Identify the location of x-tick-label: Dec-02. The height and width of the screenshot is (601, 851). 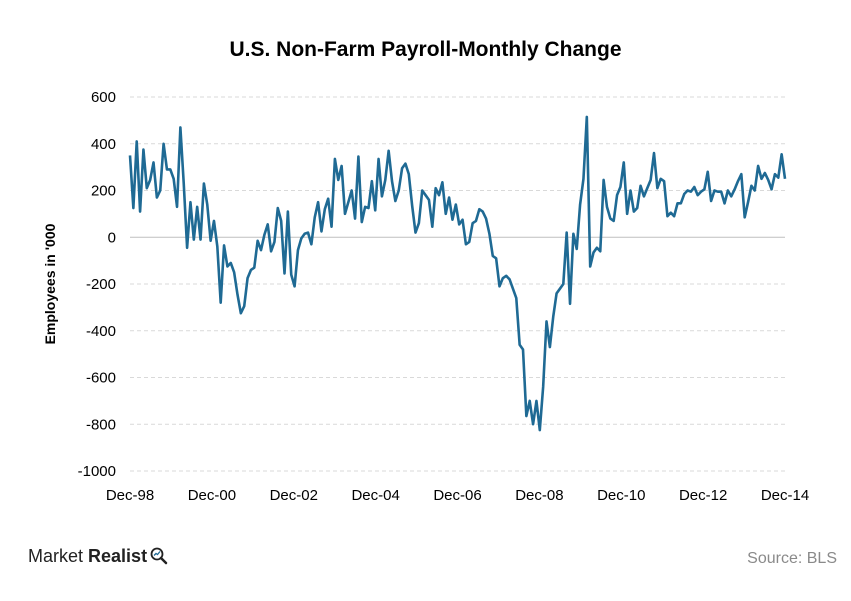
(294, 495).